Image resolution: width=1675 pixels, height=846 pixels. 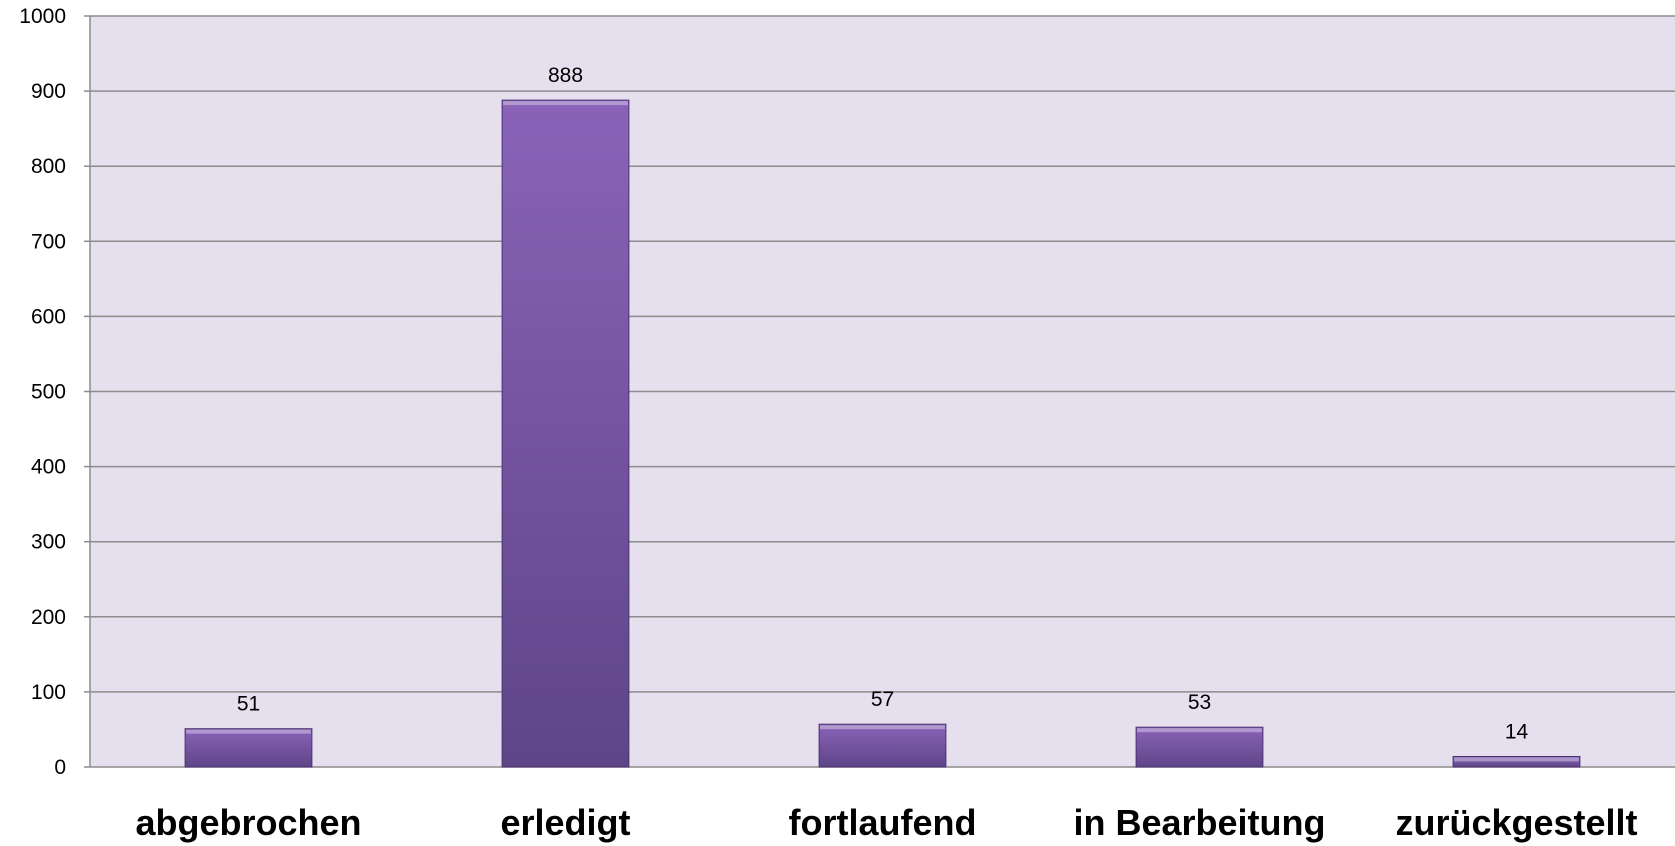 I want to click on x-category-label: zurückgestellt, so click(x=1516, y=822).